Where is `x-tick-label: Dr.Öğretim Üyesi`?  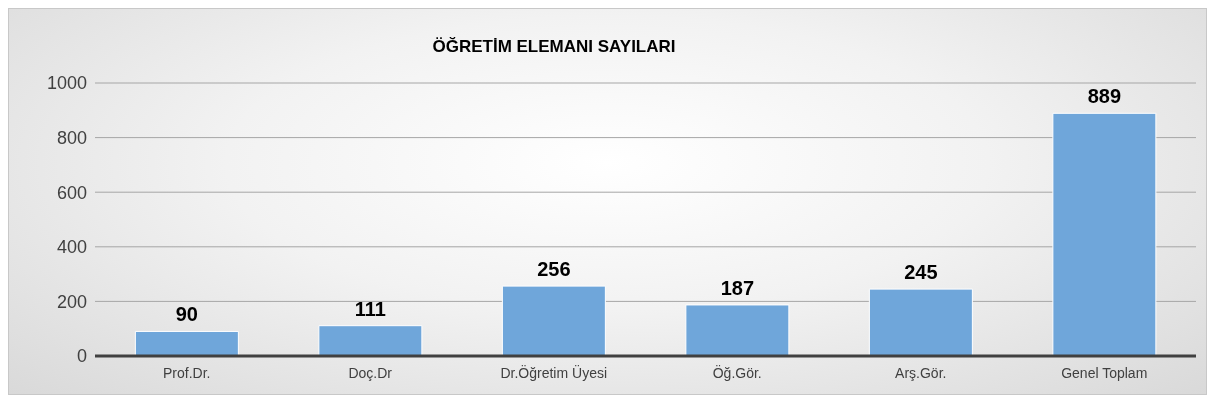
x-tick-label: Dr.Öğretim Üyesi is located at coordinates (554, 372).